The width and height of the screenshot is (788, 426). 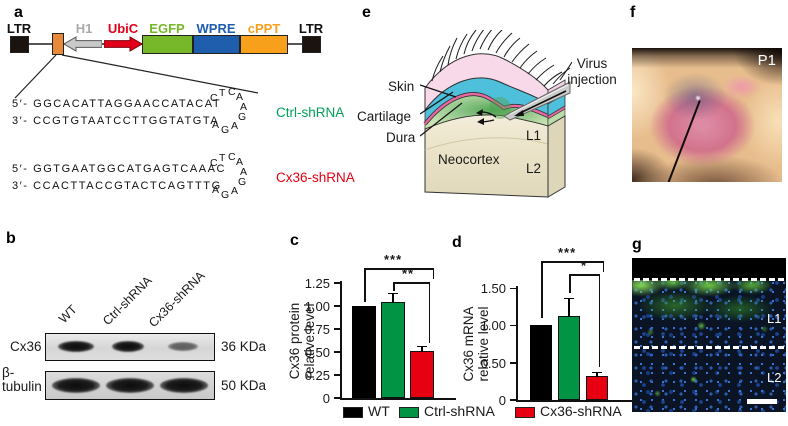 I want to click on d-sig-bracket-outer, so click(x=572, y=262).